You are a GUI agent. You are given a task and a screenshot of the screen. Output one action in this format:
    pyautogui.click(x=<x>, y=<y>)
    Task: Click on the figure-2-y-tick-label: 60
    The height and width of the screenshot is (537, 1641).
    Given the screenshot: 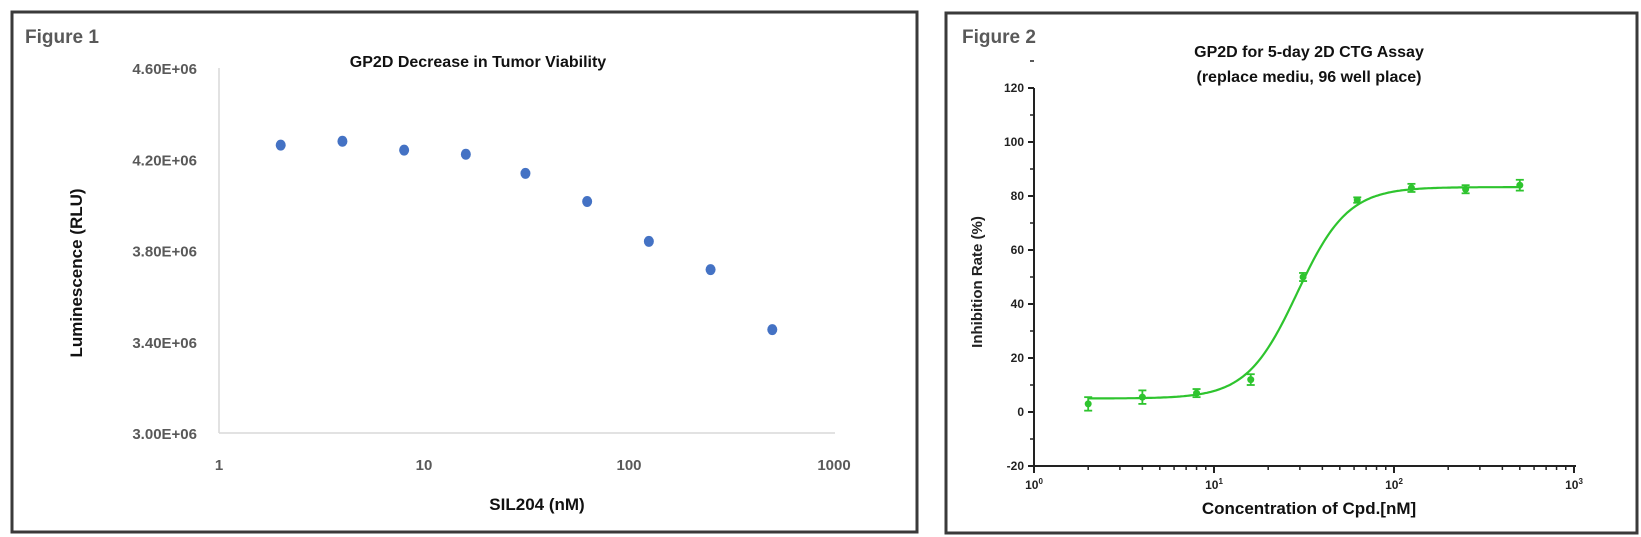 What is the action you would take?
    pyautogui.click(x=1018, y=250)
    